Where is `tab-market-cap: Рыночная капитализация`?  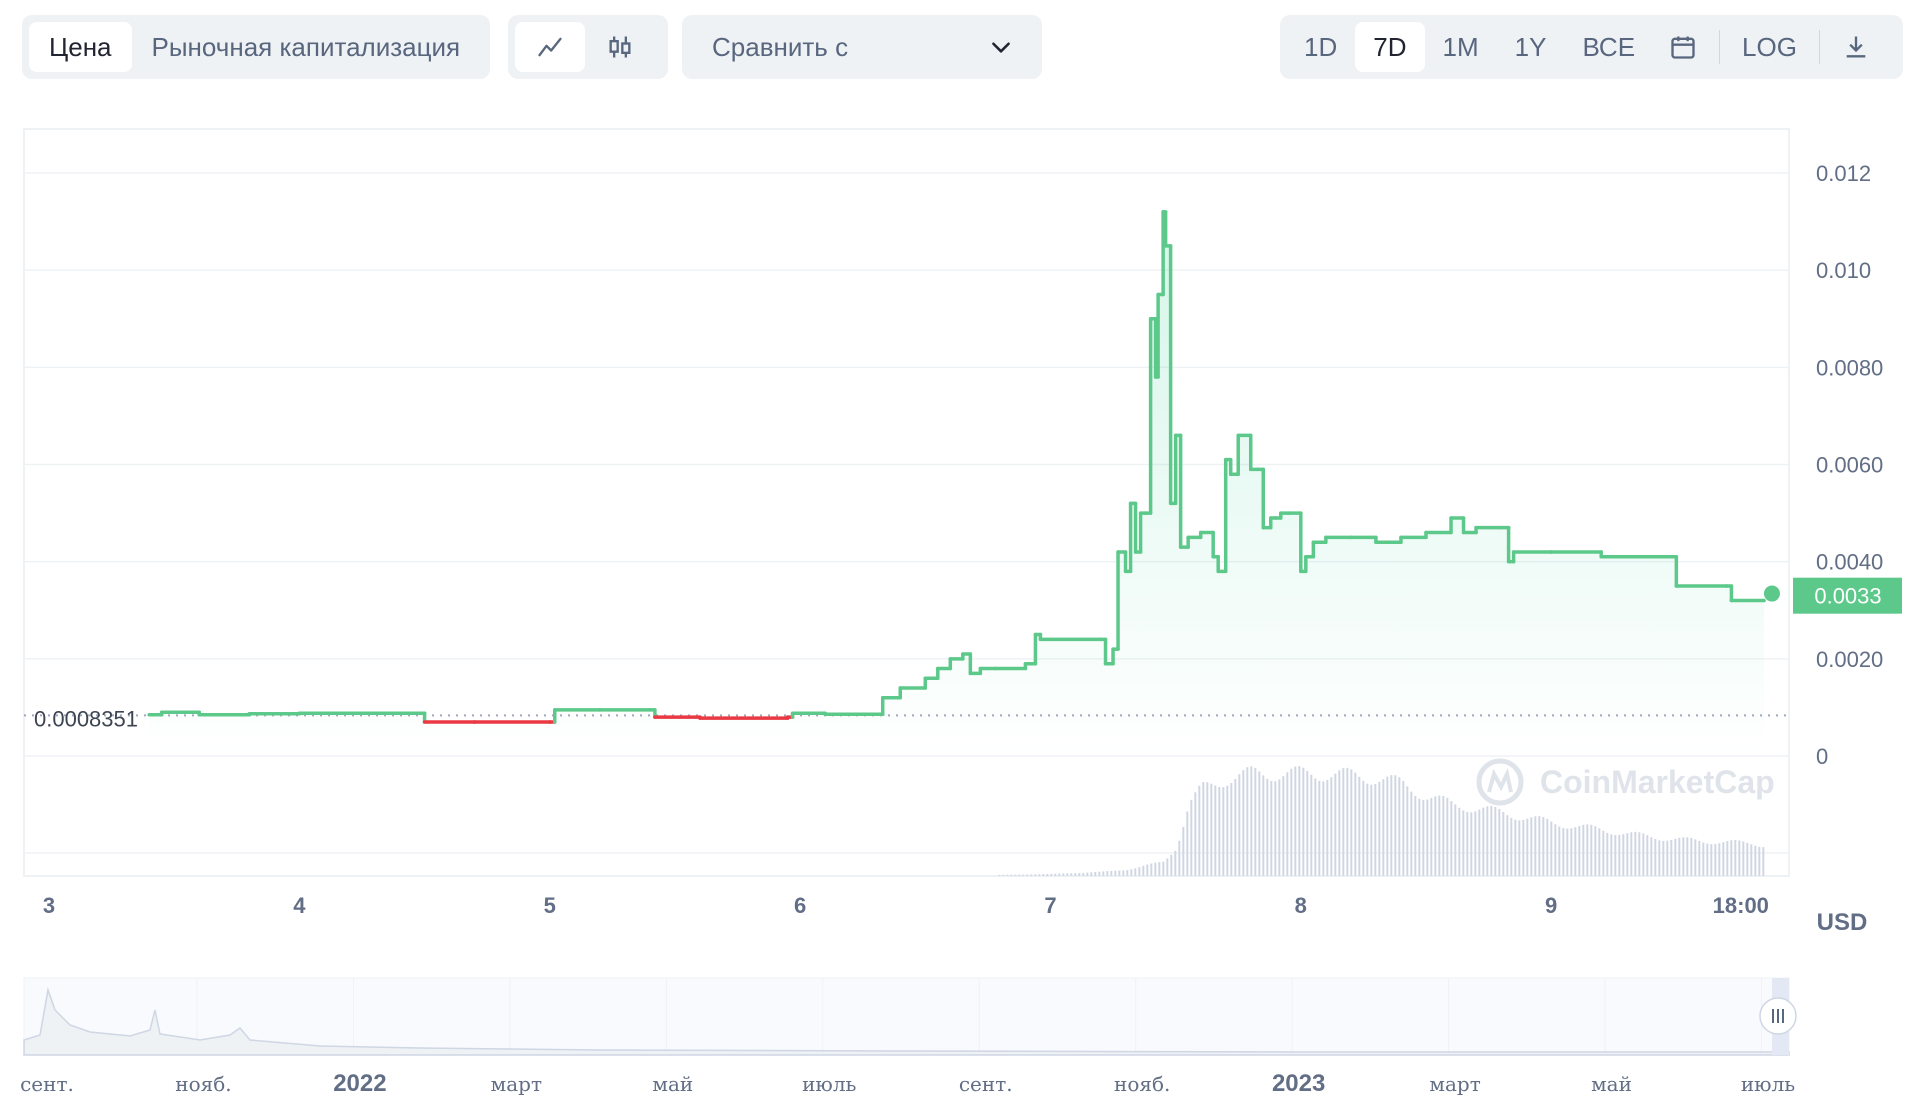 tab-market-cap: Рыночная капитализация is located at coordinates (306, 46).